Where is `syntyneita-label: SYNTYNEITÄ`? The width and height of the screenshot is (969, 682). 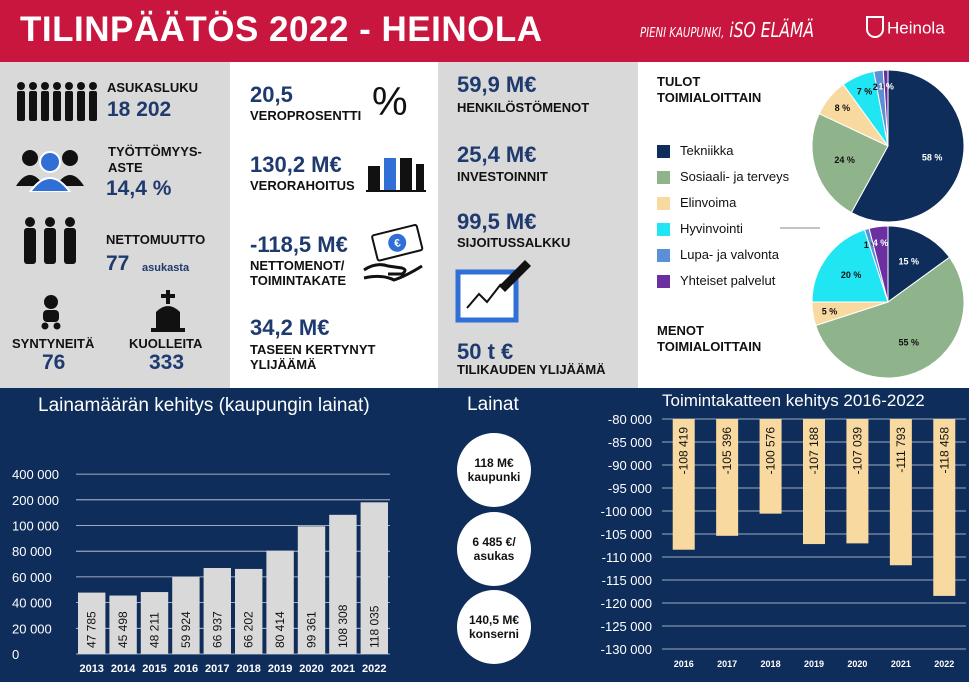
syntyneita-label: SYNTYNEITÄ is located at coordinates (53, 343).